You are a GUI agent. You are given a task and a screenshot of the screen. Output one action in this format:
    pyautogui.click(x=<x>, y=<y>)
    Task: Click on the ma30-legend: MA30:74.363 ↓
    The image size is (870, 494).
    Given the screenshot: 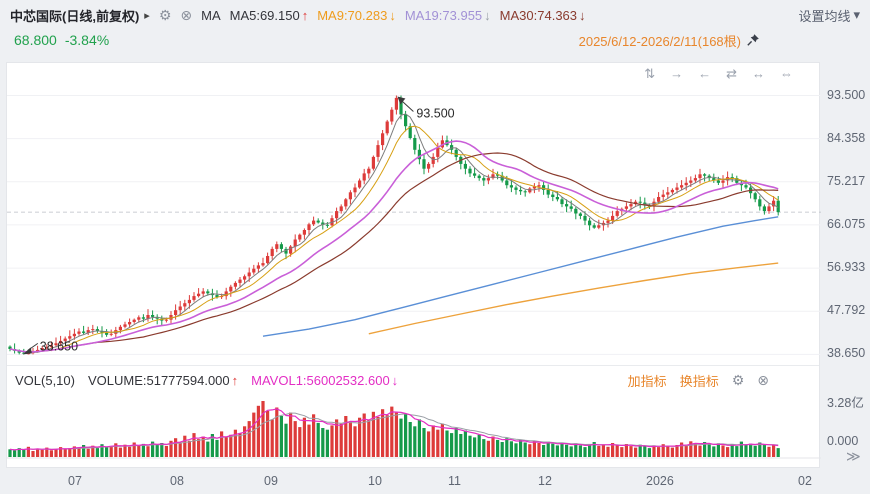 What is the action you would take?
    pyautogui.click(x=543, y=15)
    